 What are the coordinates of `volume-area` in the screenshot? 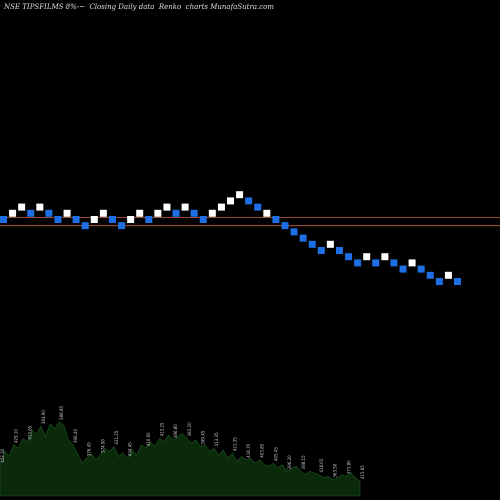 It's located at (180, 459).